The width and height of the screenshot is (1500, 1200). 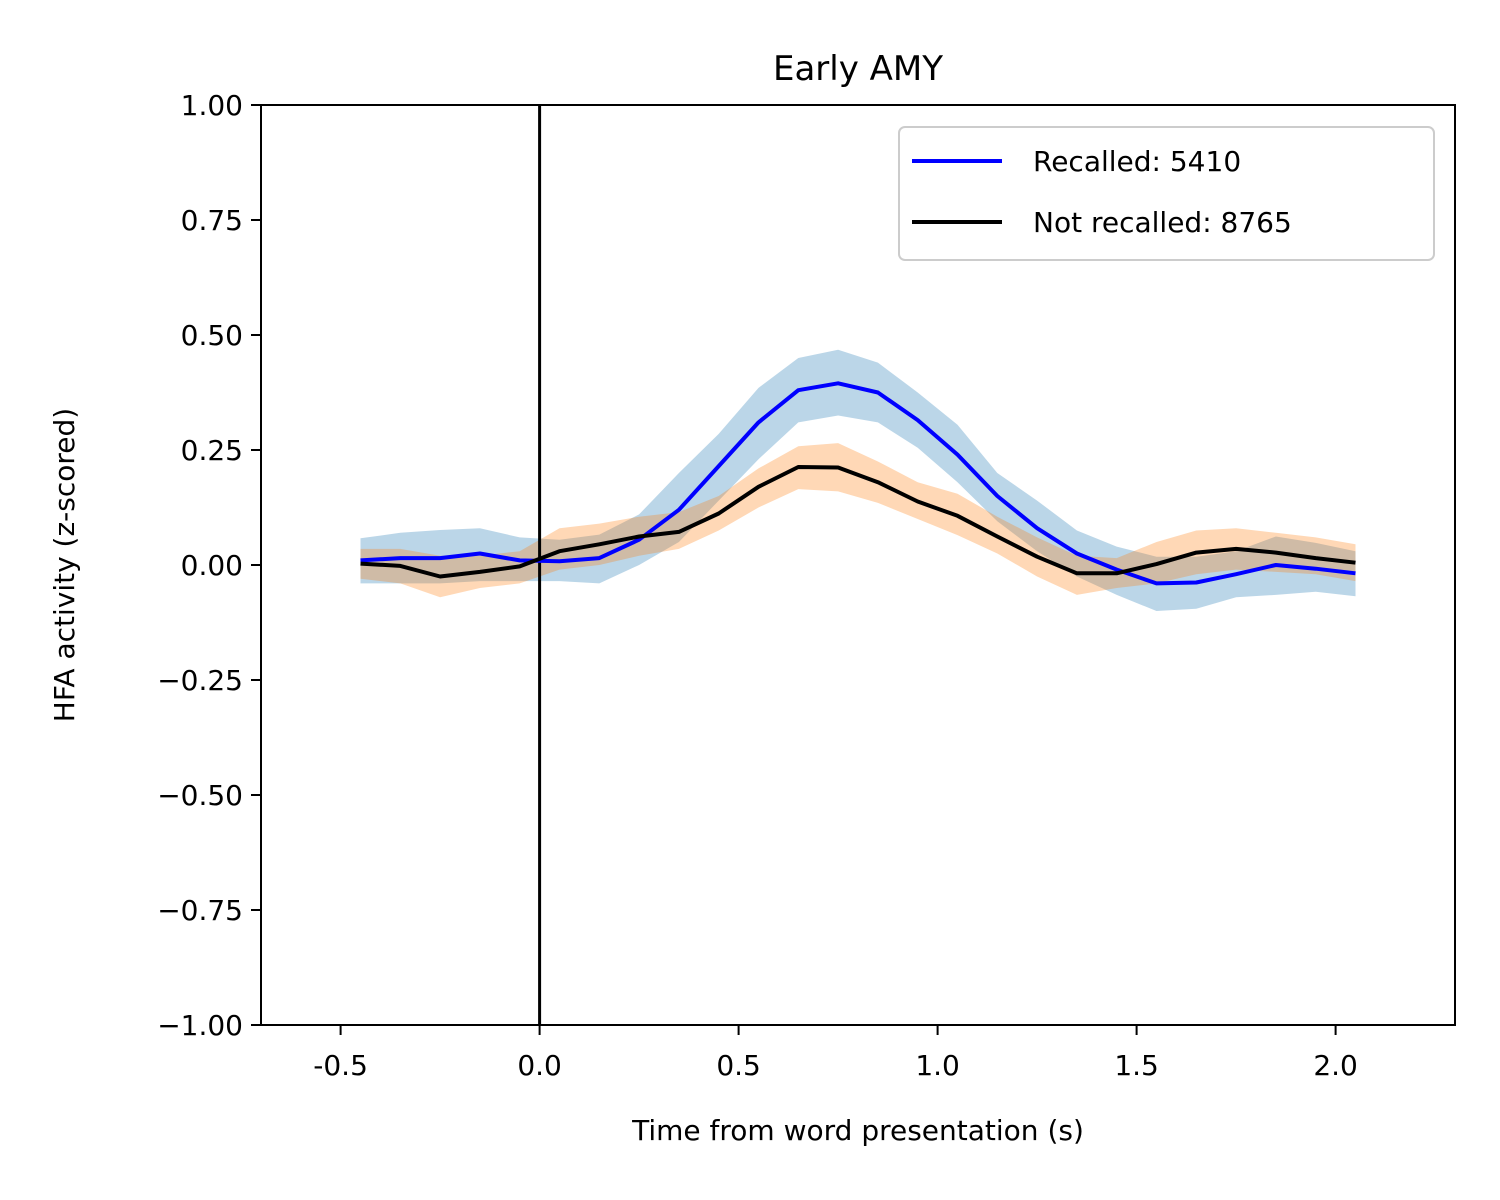 I want to click on legend-label-2: Not recalled: 8765, so click(x=1162, y=222).